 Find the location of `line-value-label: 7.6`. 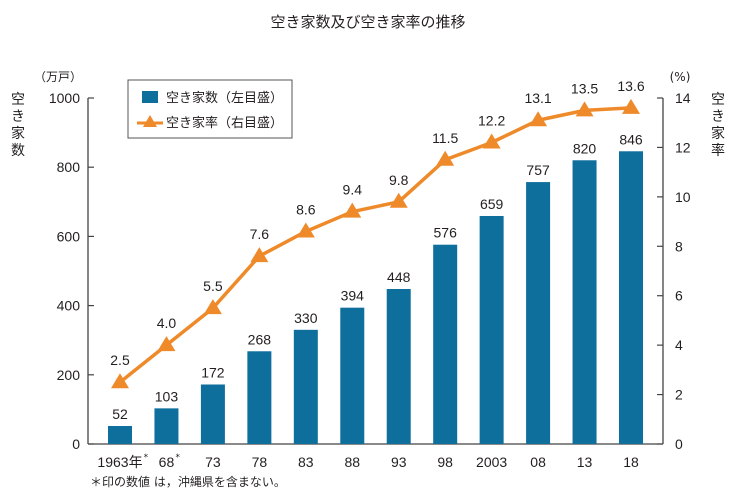

line-value-label: 7.6 is located at coordinates (260, 234).